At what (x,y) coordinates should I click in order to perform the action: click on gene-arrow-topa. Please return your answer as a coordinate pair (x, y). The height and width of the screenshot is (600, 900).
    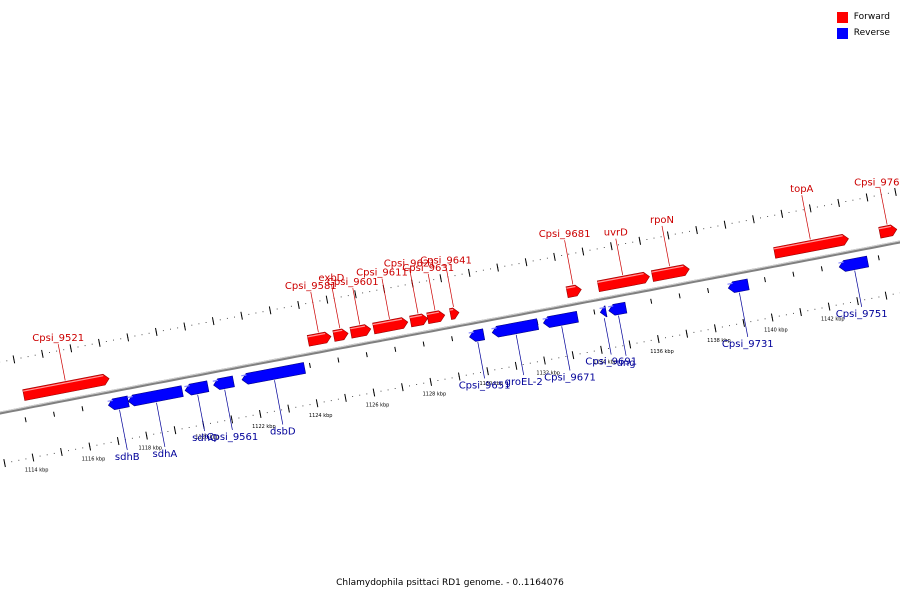
    Looking at the image, I should click on (811, 246).